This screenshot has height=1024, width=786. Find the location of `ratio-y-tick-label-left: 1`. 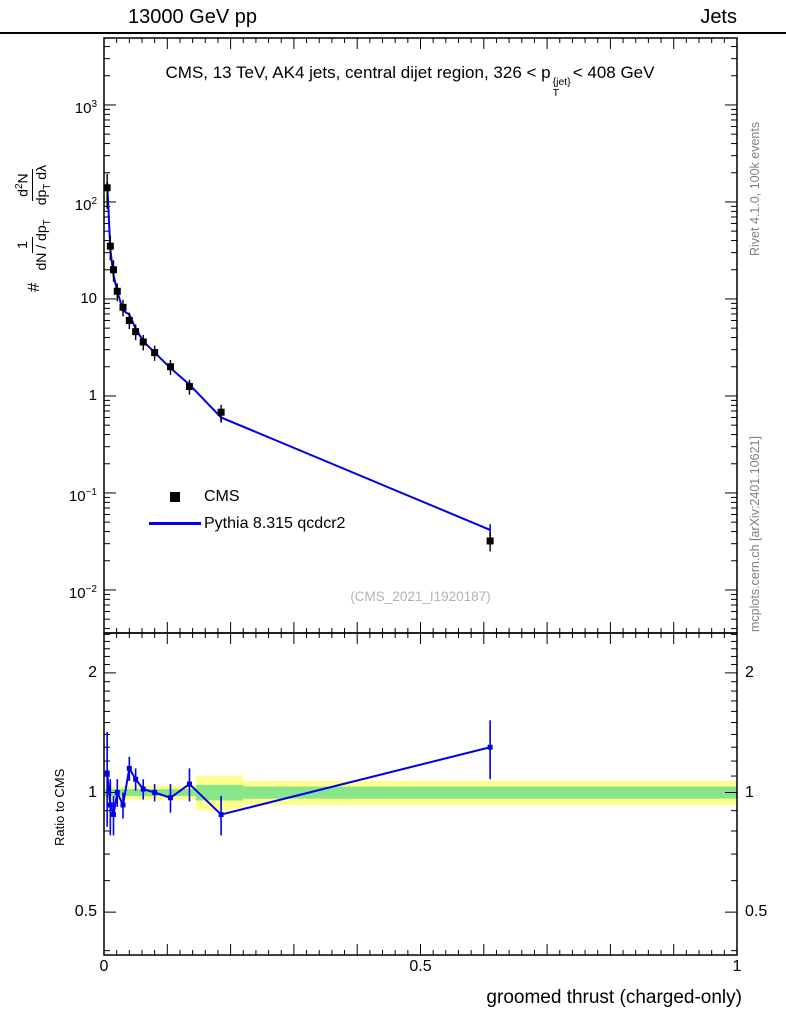

ratio-y-tick-label-left: 1 is located at coordinates (92, 792).